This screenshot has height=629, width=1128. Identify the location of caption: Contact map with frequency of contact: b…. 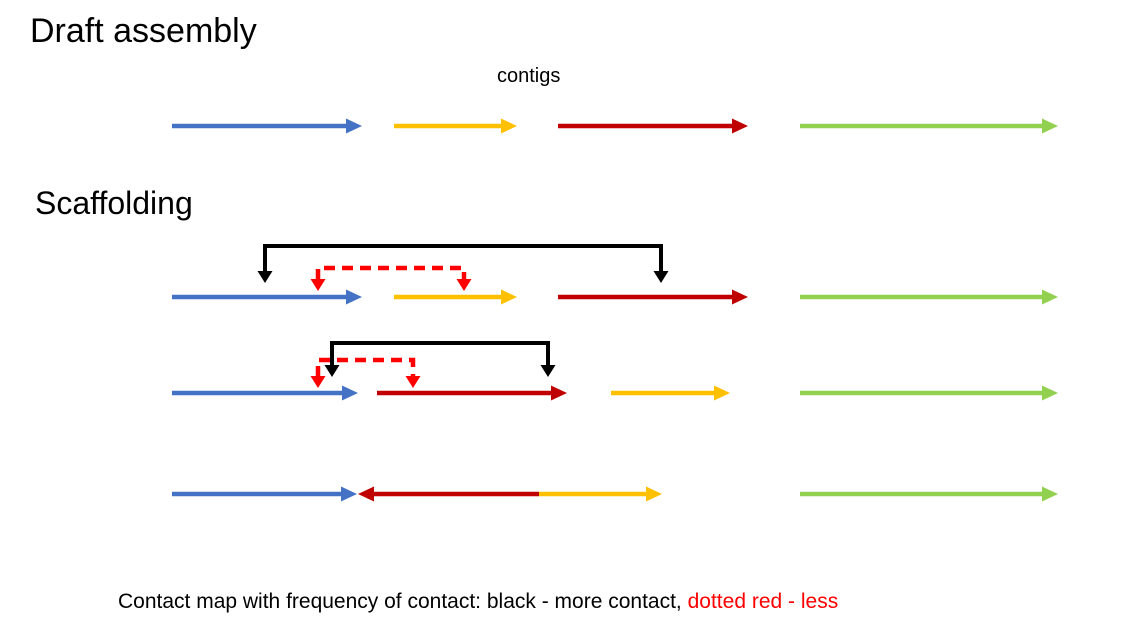
(478, 602).